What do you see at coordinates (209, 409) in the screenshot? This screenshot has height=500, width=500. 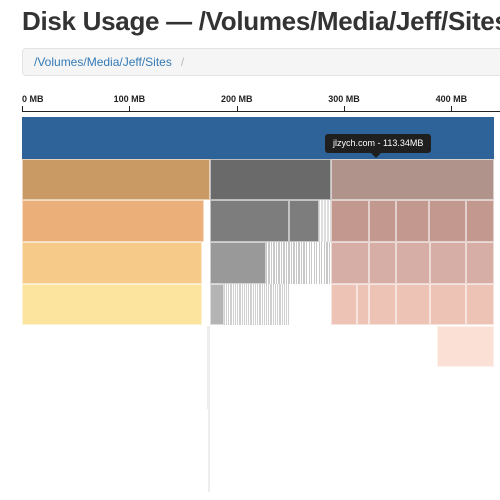 I see `partition-stem` at bounding box center [209, 409].